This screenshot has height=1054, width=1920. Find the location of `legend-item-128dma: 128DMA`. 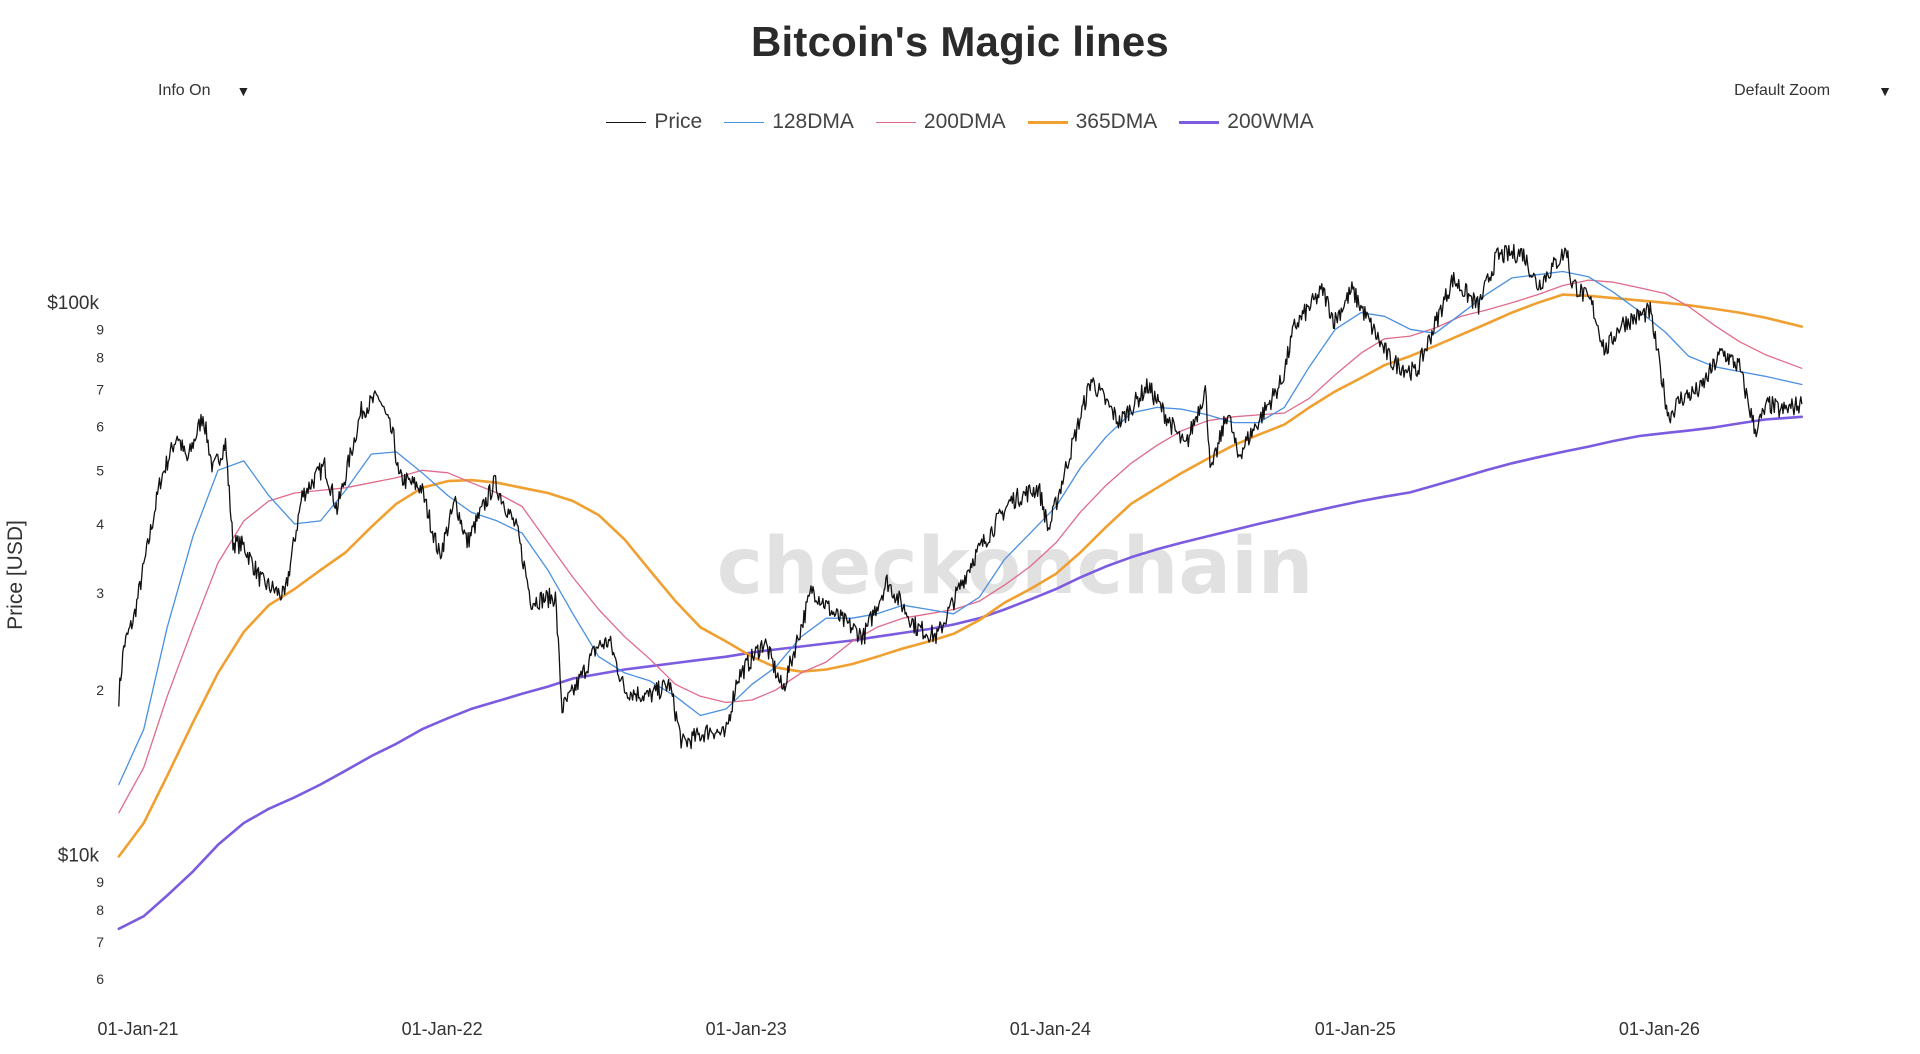

legend-item-128dma: 128DMA is located at coordinates (789, 122).